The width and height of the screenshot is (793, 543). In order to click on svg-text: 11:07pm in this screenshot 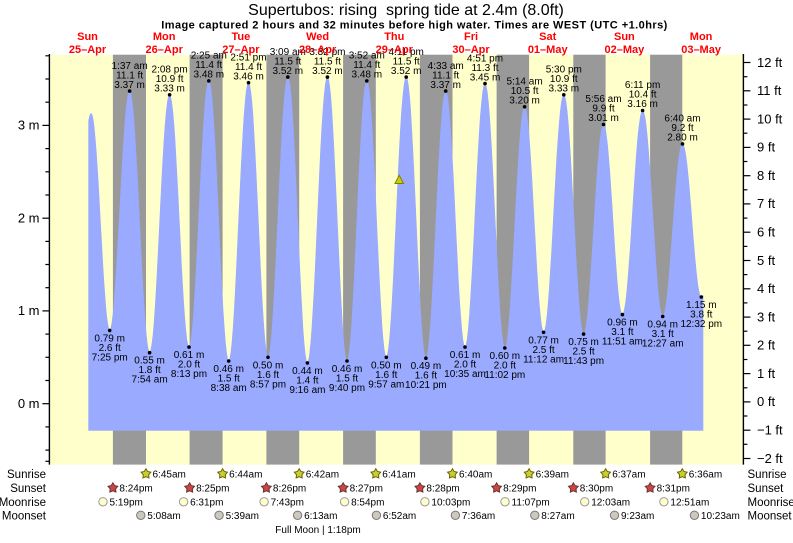, I will do `click(531, 502)`.